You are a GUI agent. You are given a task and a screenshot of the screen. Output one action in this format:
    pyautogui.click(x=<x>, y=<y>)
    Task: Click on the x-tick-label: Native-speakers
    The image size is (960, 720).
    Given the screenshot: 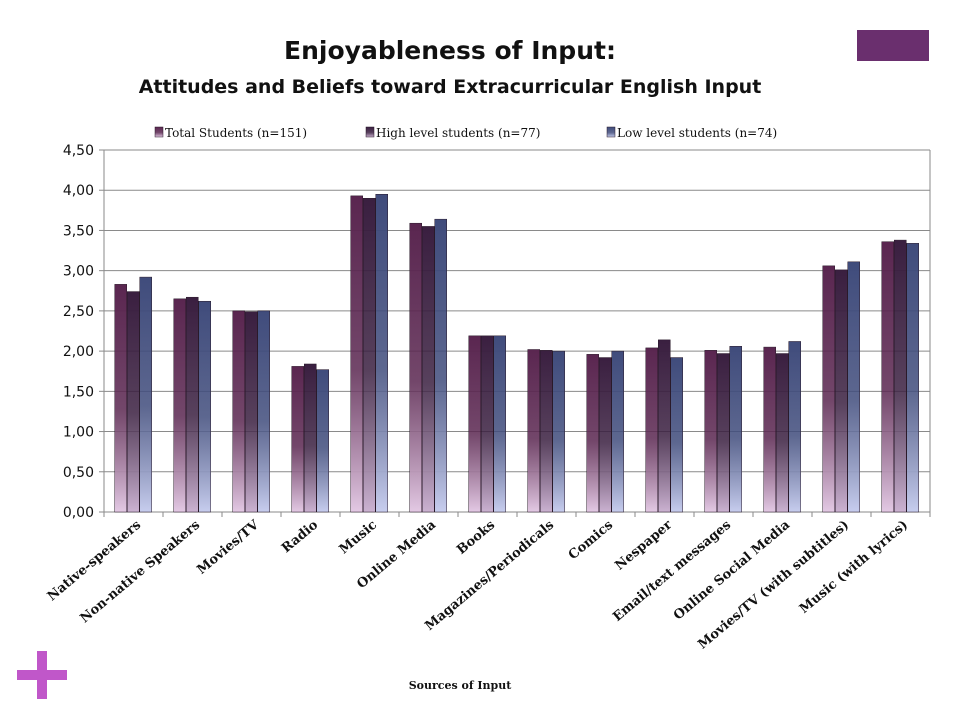 What is the action you would take?
    pyautogui.click(x=94, y=561)
    